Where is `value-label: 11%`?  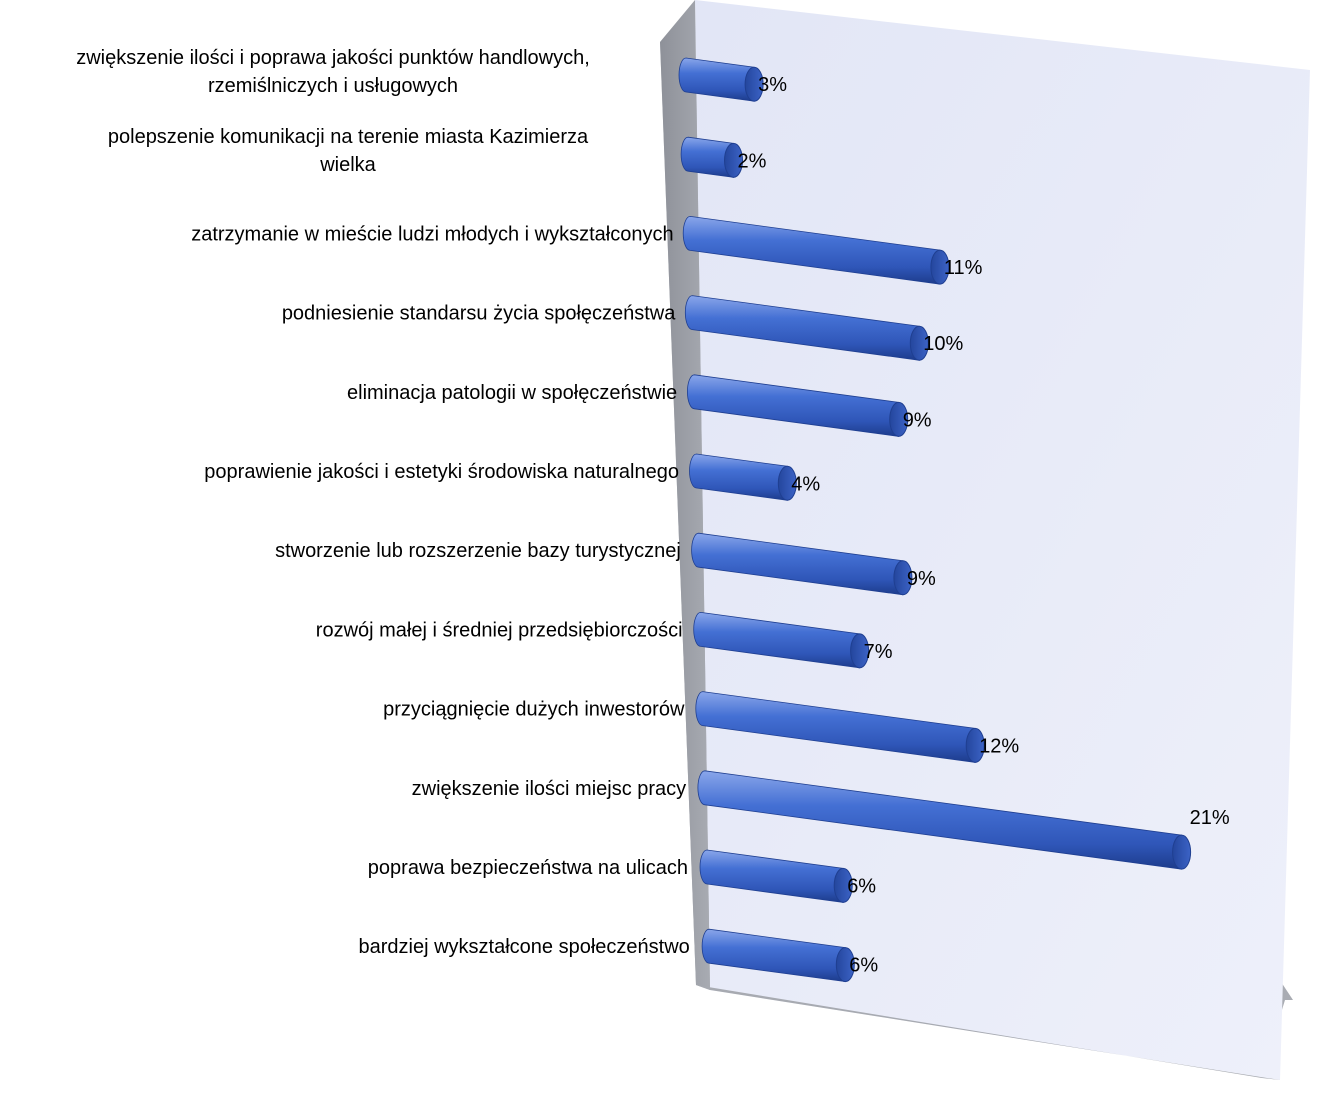 value-label: 11% is located at coordinates (963, 268).